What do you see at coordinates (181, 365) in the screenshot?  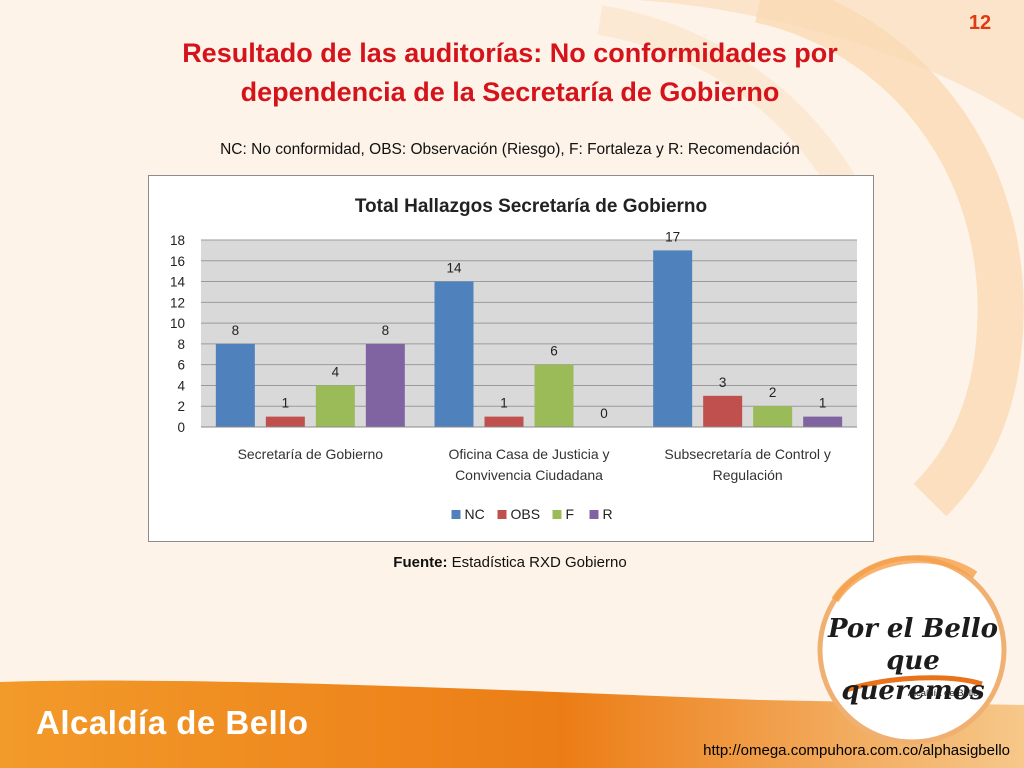 I see `y-tick-label: 6` at bounding box center [181, 365].